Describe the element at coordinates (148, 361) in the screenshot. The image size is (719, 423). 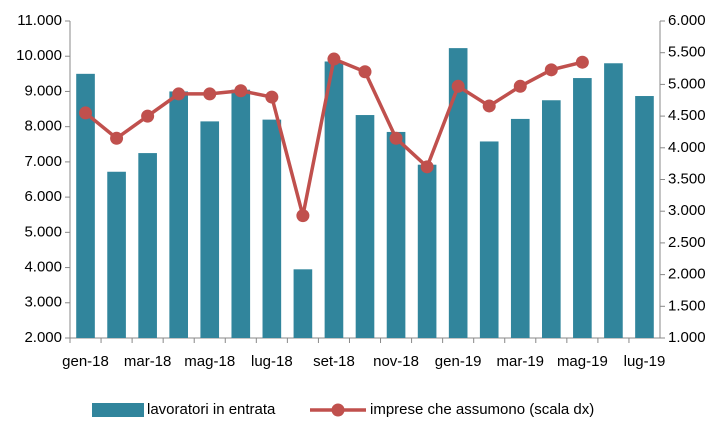
I see `x-tick-label: mar-18` at that location.